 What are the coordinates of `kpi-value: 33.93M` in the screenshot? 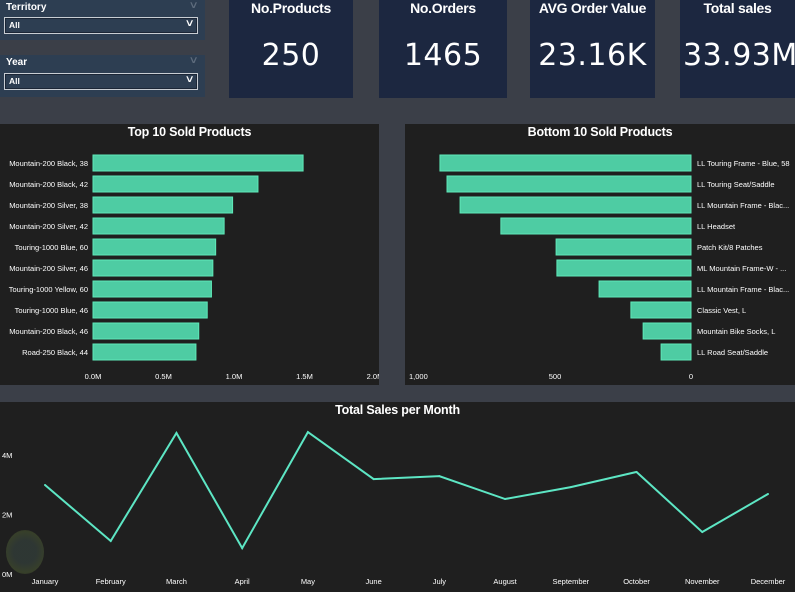 It's located at (739, 55).